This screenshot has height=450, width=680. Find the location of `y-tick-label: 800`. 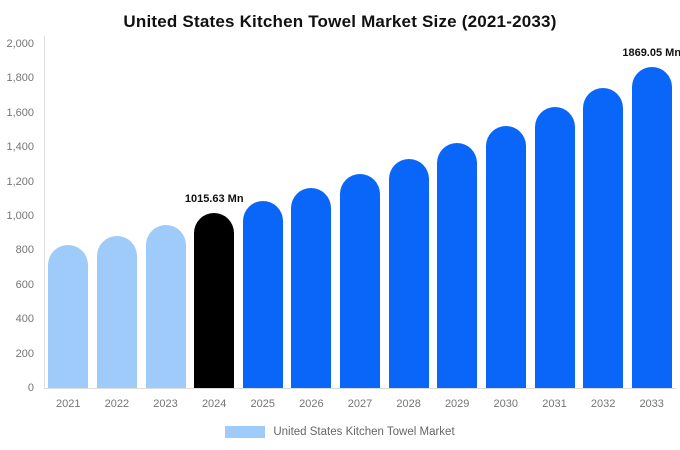

y-tick-label: 800 is located at coordinates (24, 250).